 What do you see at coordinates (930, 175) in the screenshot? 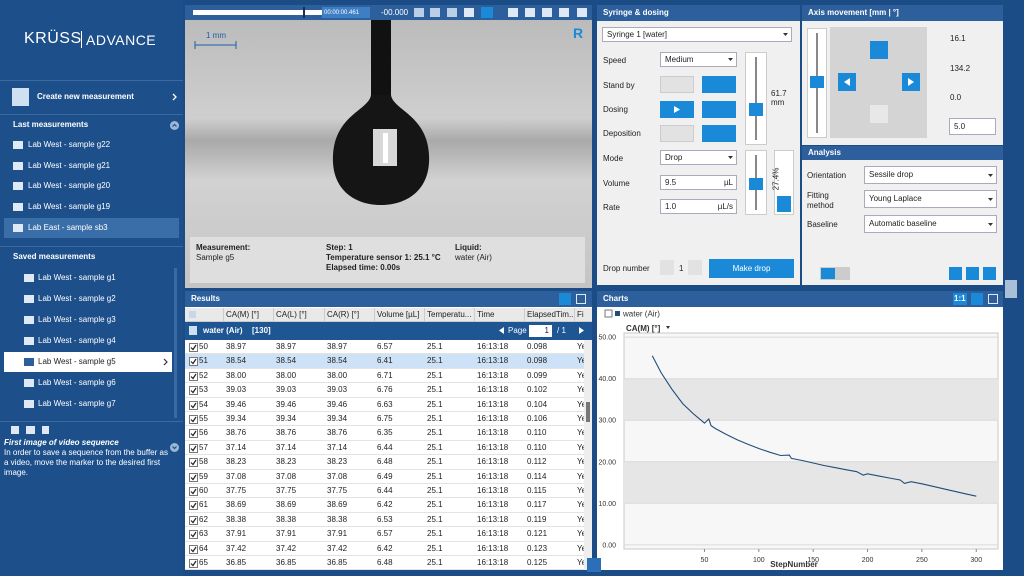
I see `orientation-select: Sessile drop` at bounding box center [930, 175].